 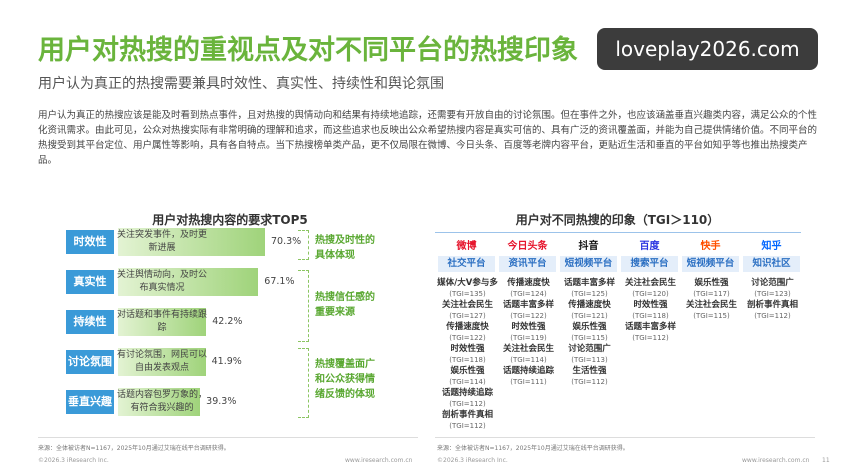 What do you see at coordinates (589, 316) in the screenshot?
I see `tgi: (TGI=121)` at bounding box center [589, 316].